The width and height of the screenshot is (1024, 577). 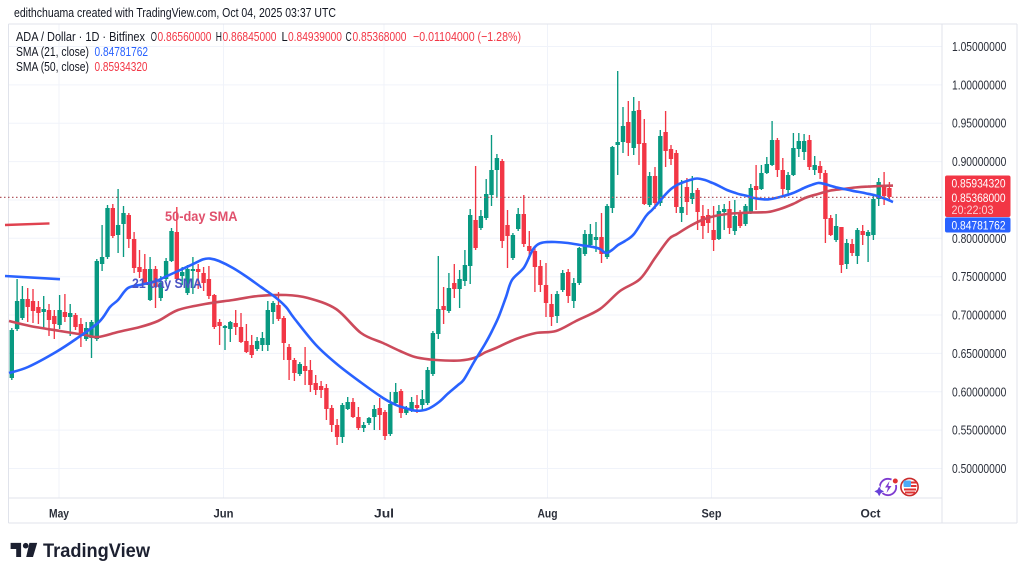 What do you see at coordinates (59, 514) in the screenshot?
I see `svg-text: May` at bounding box center [59, 514].